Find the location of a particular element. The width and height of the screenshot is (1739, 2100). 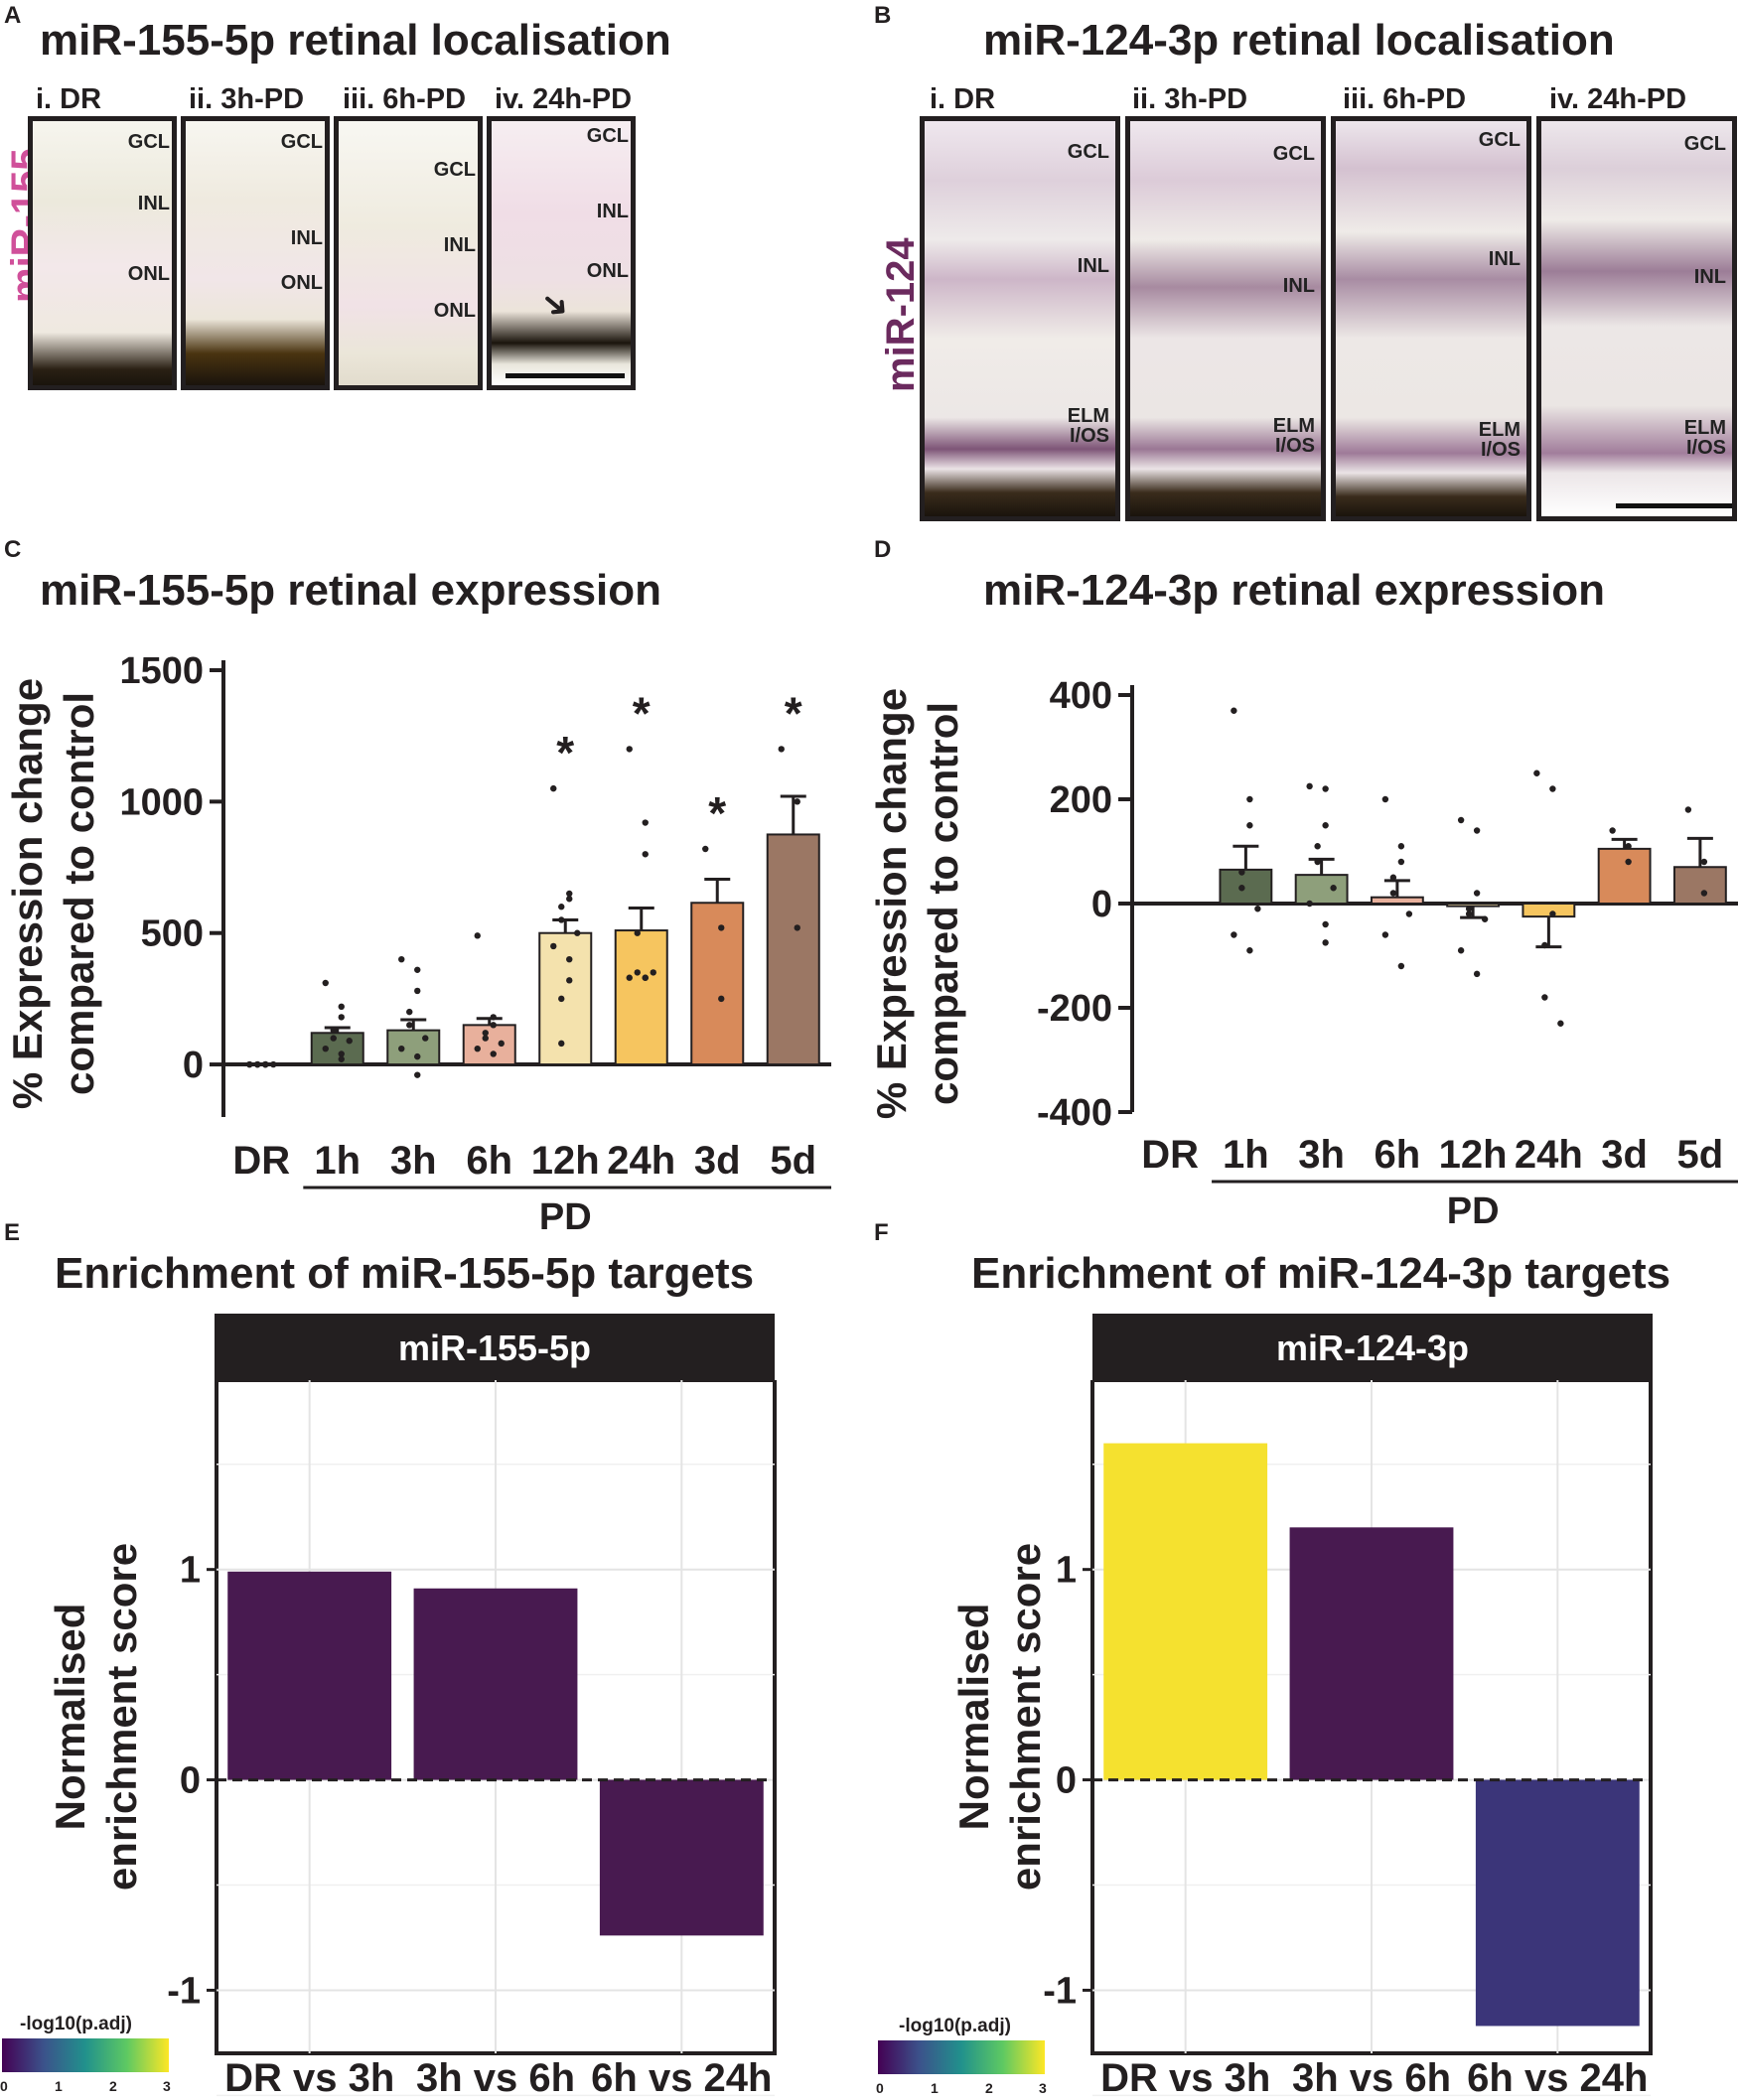

panel-b-image-4-label: iv. 24h-PD is located at coordinates (1618, 99).